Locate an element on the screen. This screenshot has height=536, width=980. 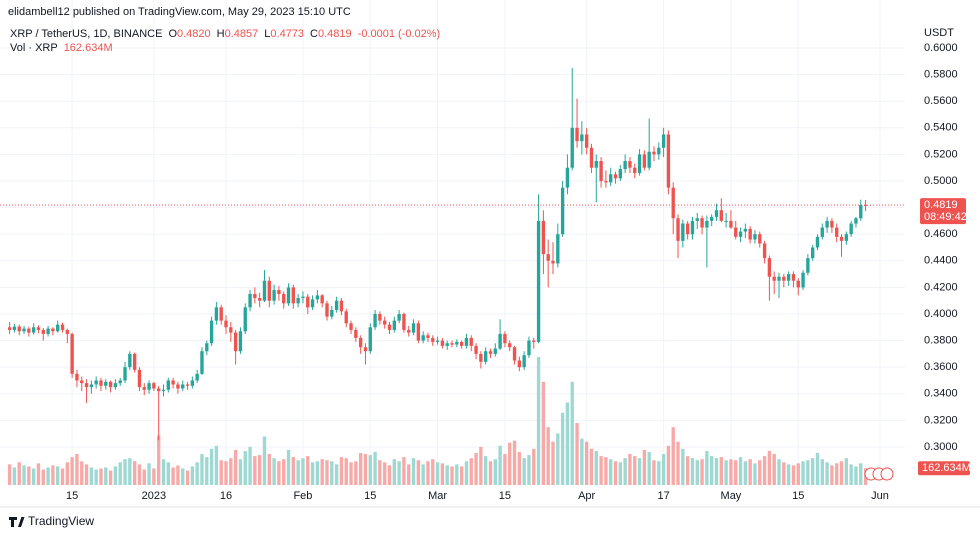
y-tick-label: 0.3800 is located at coordinates (941, 340).